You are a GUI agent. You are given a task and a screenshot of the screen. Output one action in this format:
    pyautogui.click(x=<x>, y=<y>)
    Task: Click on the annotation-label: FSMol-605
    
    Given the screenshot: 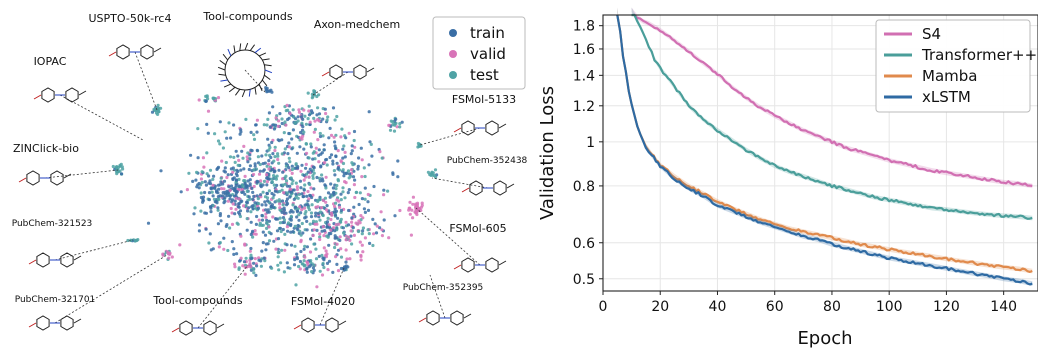 What is the action you would take?
    pyautogui.click(x=477, y=228)
    